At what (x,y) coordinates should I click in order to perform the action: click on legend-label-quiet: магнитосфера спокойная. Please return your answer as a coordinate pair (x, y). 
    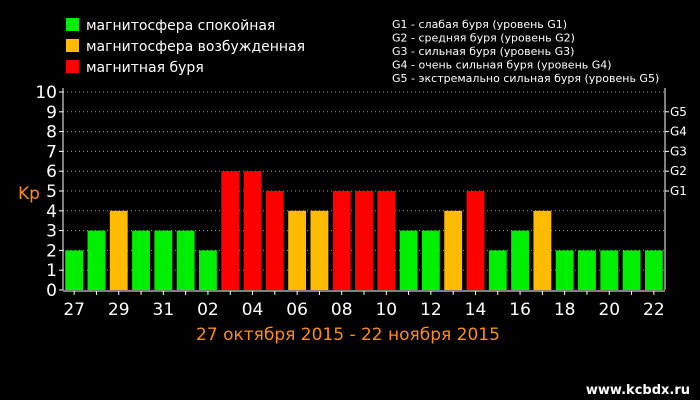
    Looking at the image, I should click on (180, 26).